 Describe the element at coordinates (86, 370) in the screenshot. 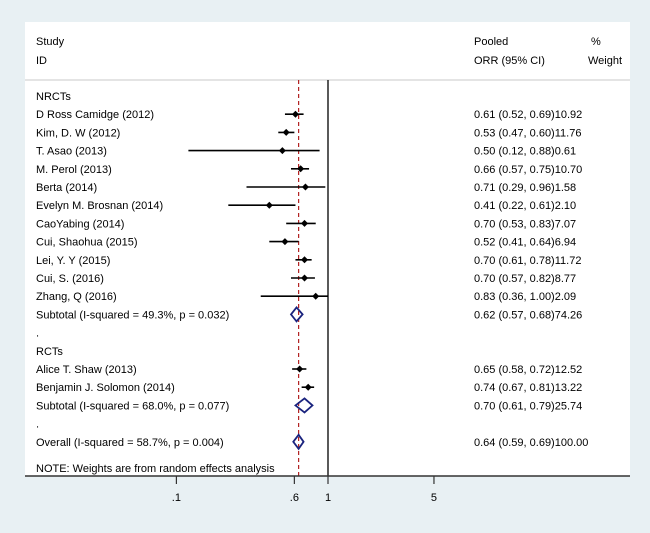

I see `study-label: Alice T. Shaw (2013)` at that location.